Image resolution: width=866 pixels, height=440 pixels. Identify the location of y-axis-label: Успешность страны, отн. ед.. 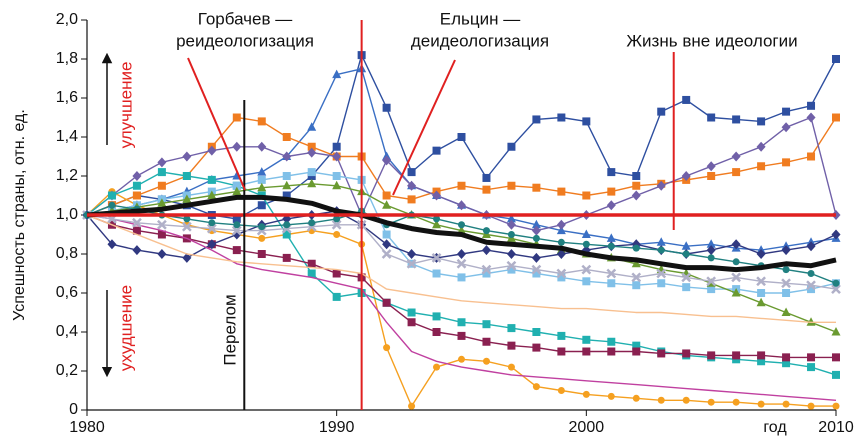
(19, 215).